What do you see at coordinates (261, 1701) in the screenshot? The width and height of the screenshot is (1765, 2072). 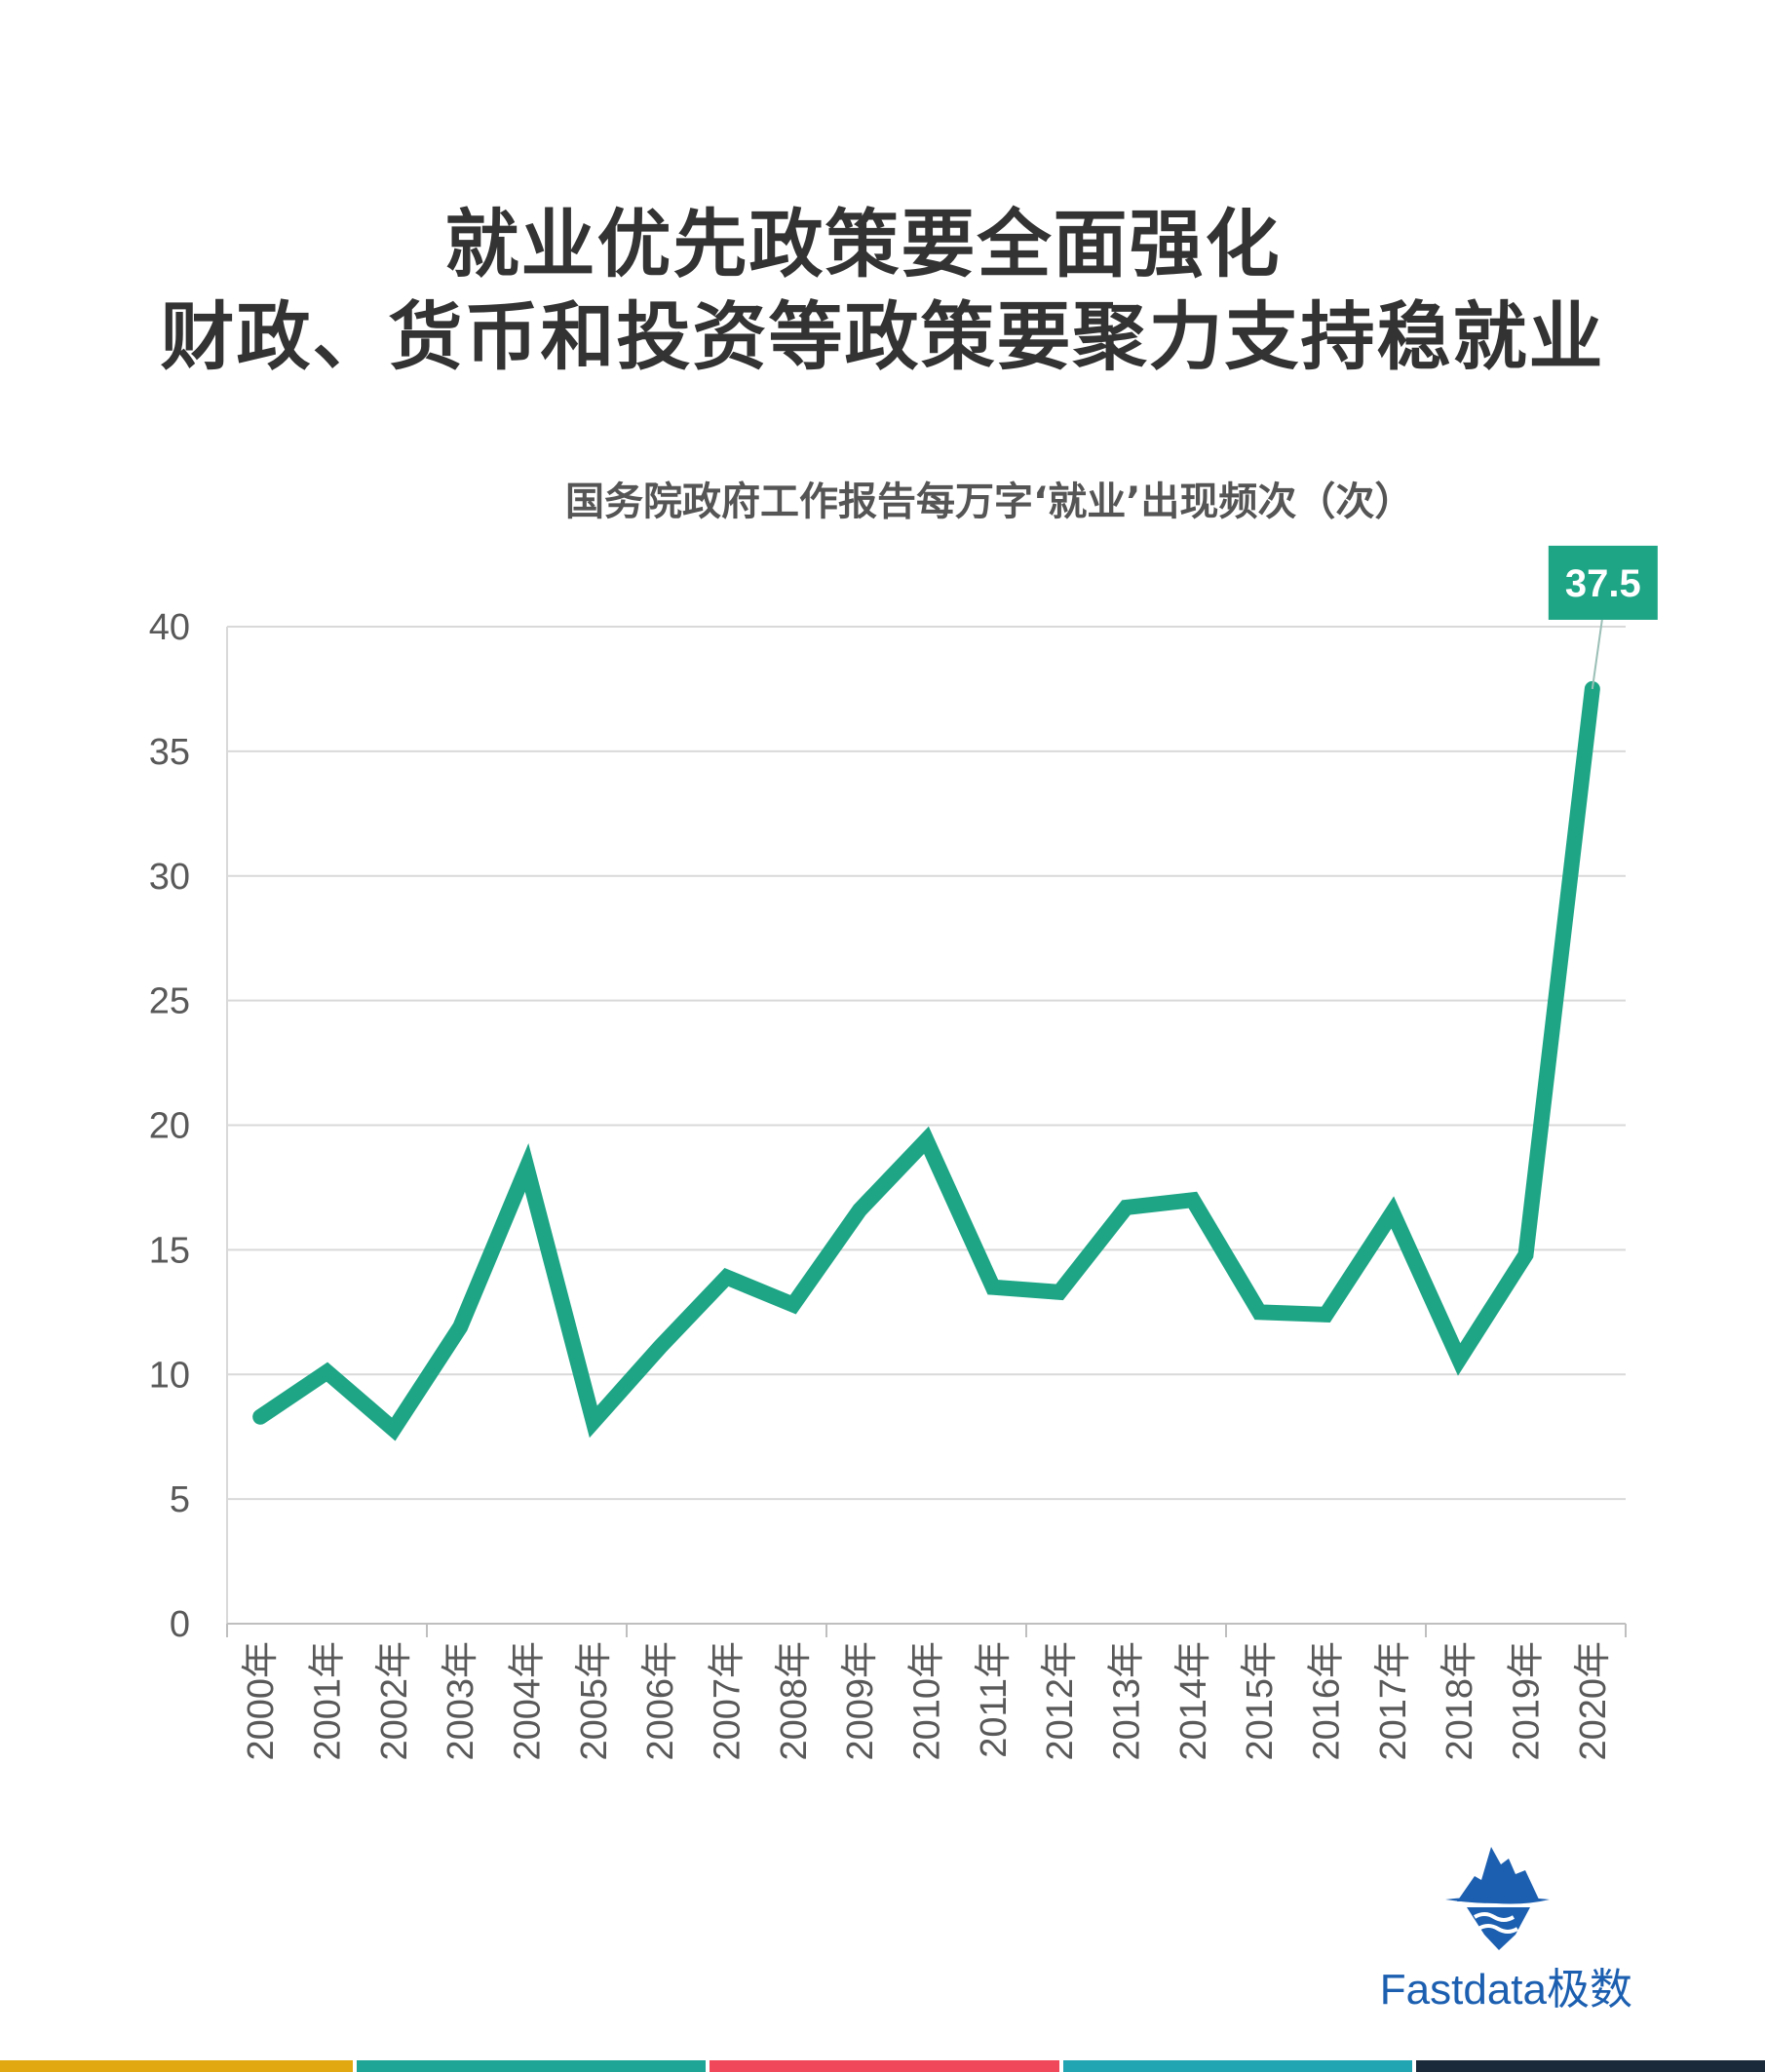 I see `x-tick-label: 2000年` at bounding box center [261, 1701].